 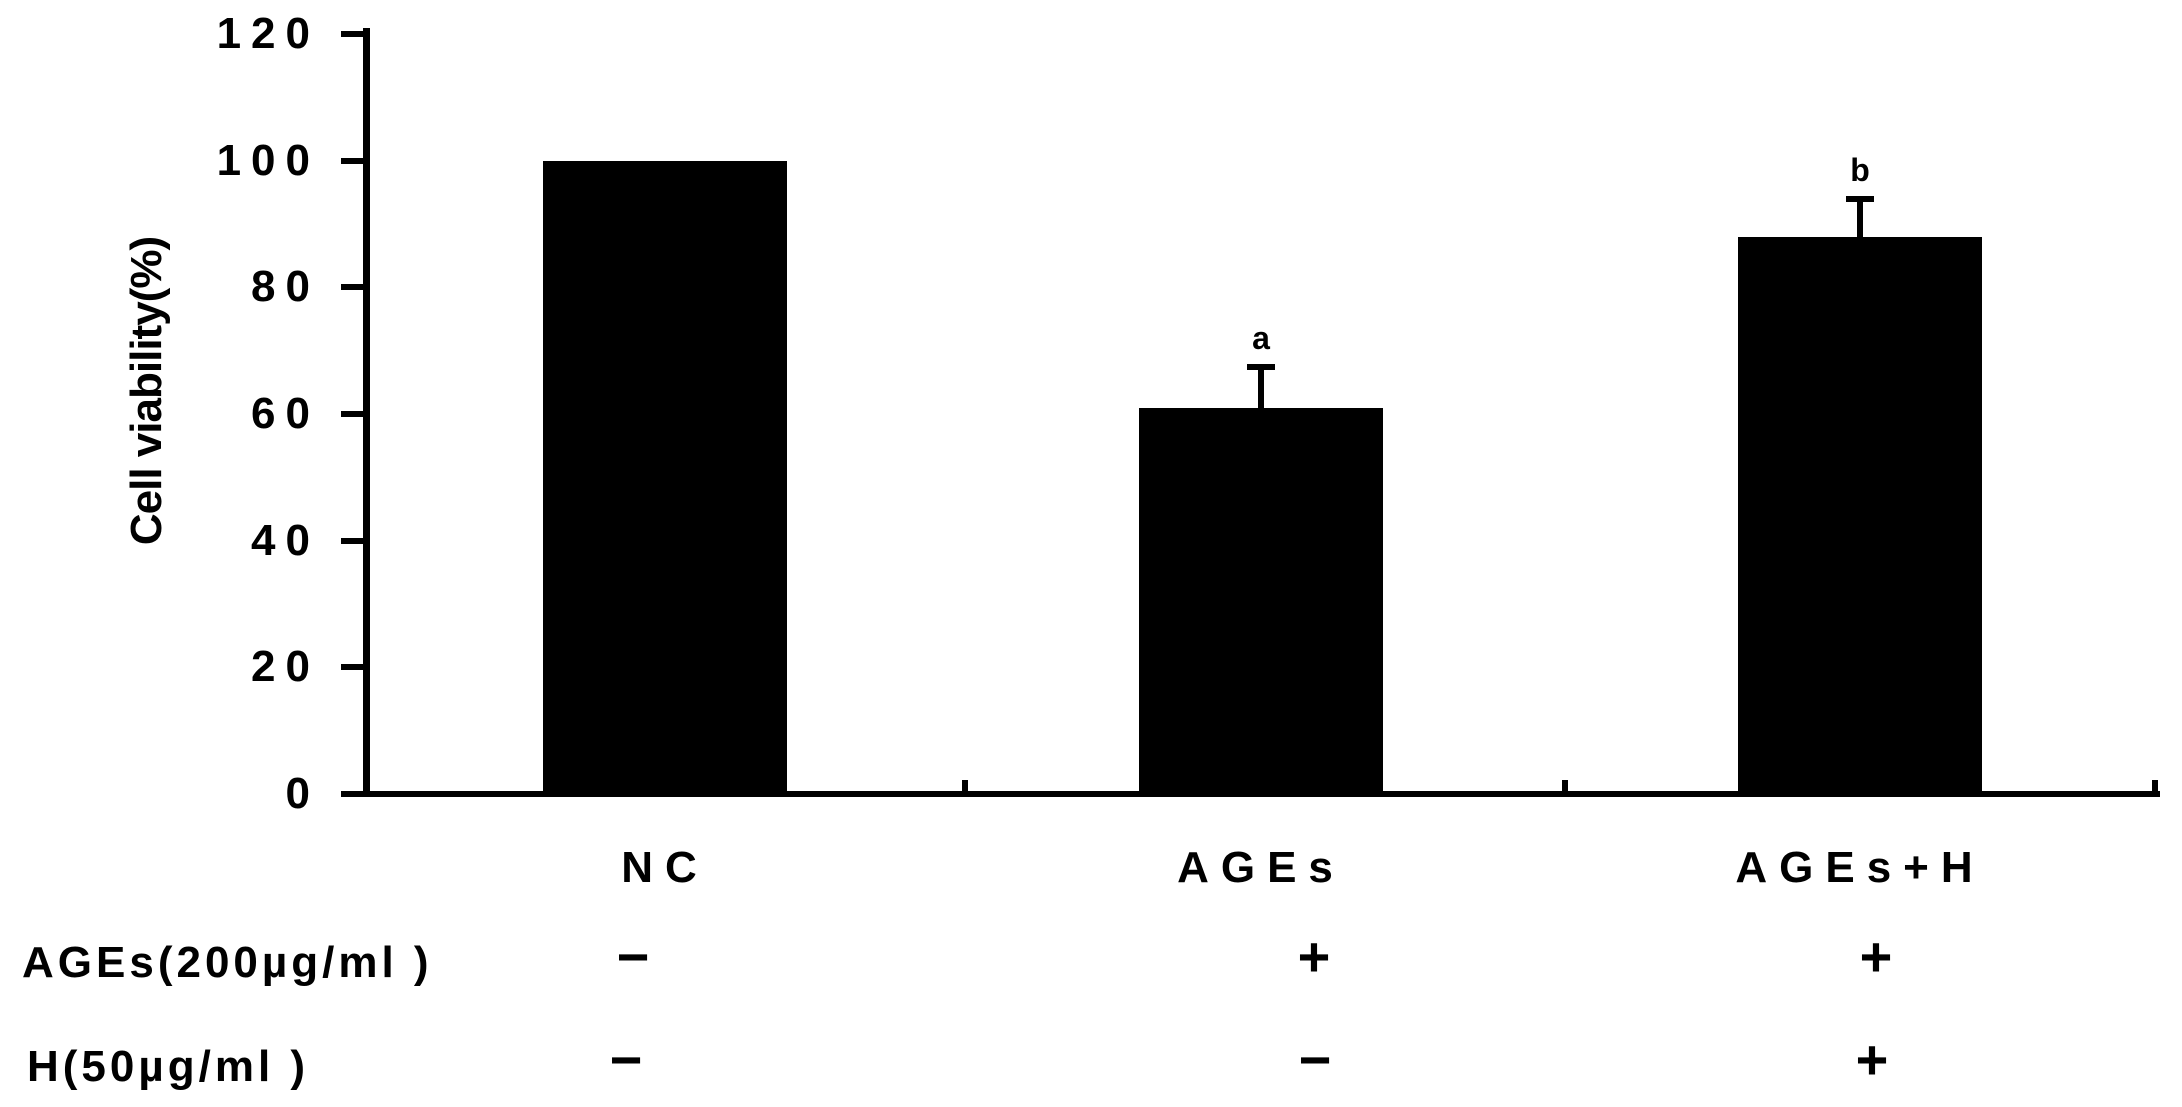 What do you see at coordinates (285, 287) in the screenshot?
I see `y-tick-label: 80` at bounding box center [285, 287].